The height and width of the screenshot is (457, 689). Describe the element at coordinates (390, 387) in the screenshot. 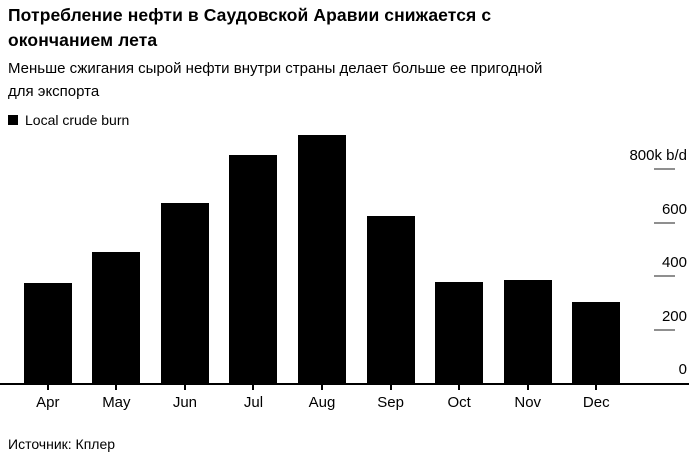

I see `x-tick-sep` at that location.